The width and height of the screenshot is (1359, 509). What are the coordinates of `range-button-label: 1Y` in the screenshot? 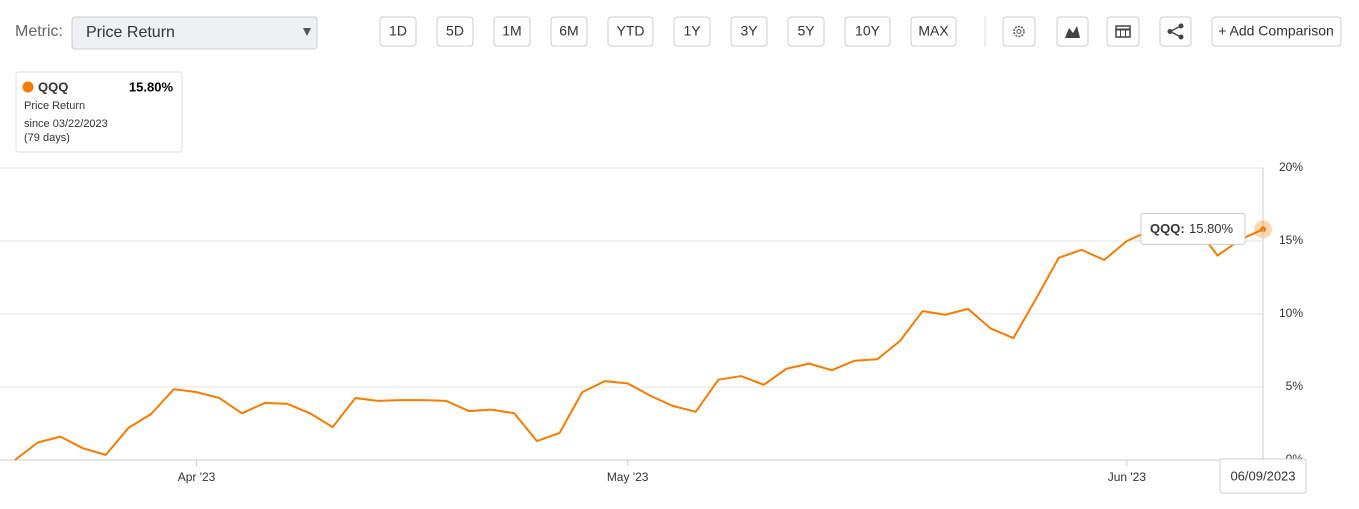 It's located at (692, 31).